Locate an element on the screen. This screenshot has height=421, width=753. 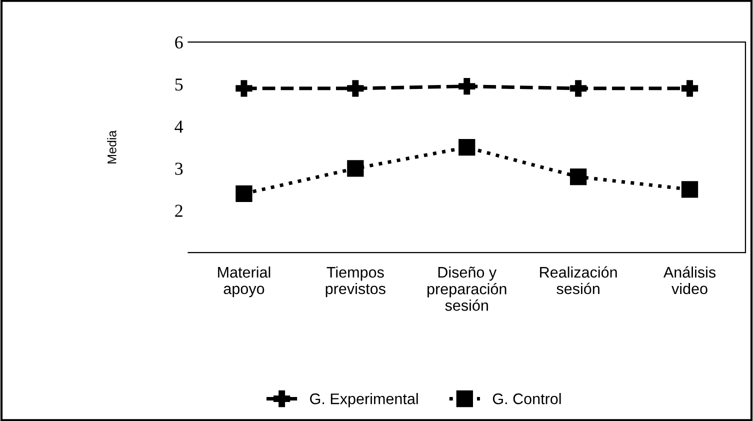
y-tick-label: 3 is located at coordinates (179, 168).